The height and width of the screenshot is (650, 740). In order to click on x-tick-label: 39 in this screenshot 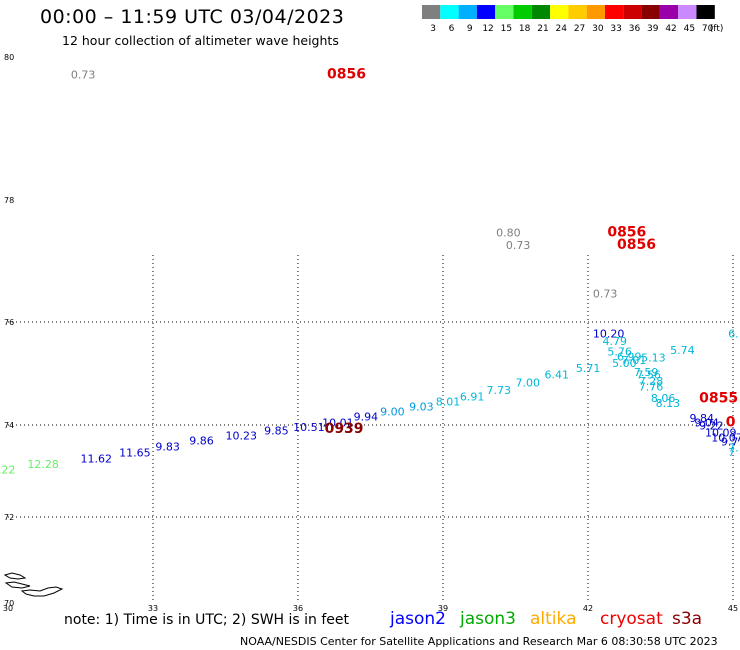, I will do `click(443, 608)`.